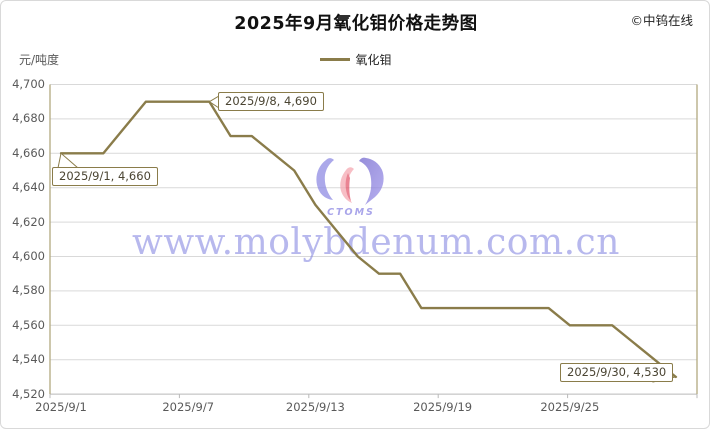  I want to click on annotation-text: 2025/9/30, 4,530, so click(617, 372).